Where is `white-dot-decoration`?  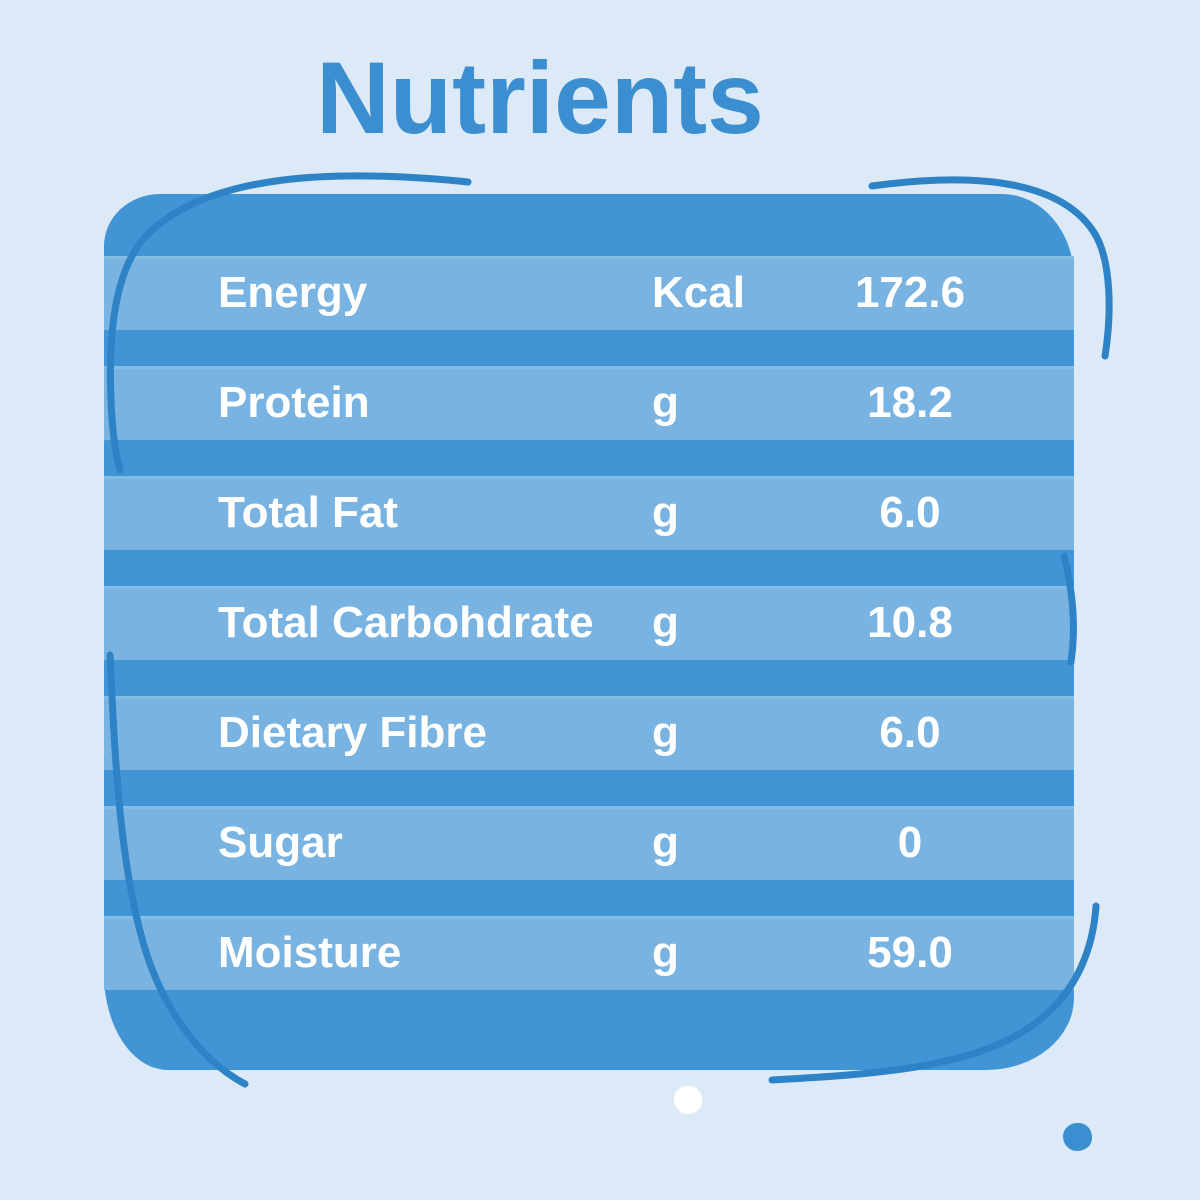 white-dot-decoration is located at coordinates (688, 1100).